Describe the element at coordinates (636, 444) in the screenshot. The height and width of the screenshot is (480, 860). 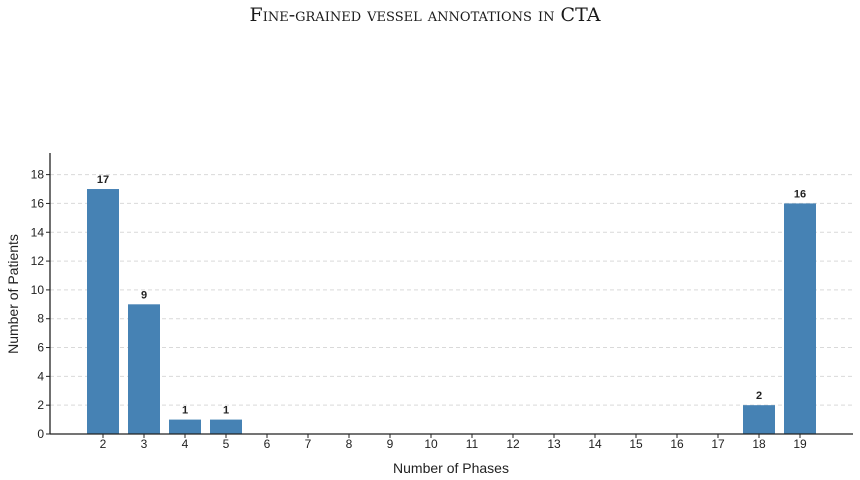
I see `x-tick-label: 15` at that location.